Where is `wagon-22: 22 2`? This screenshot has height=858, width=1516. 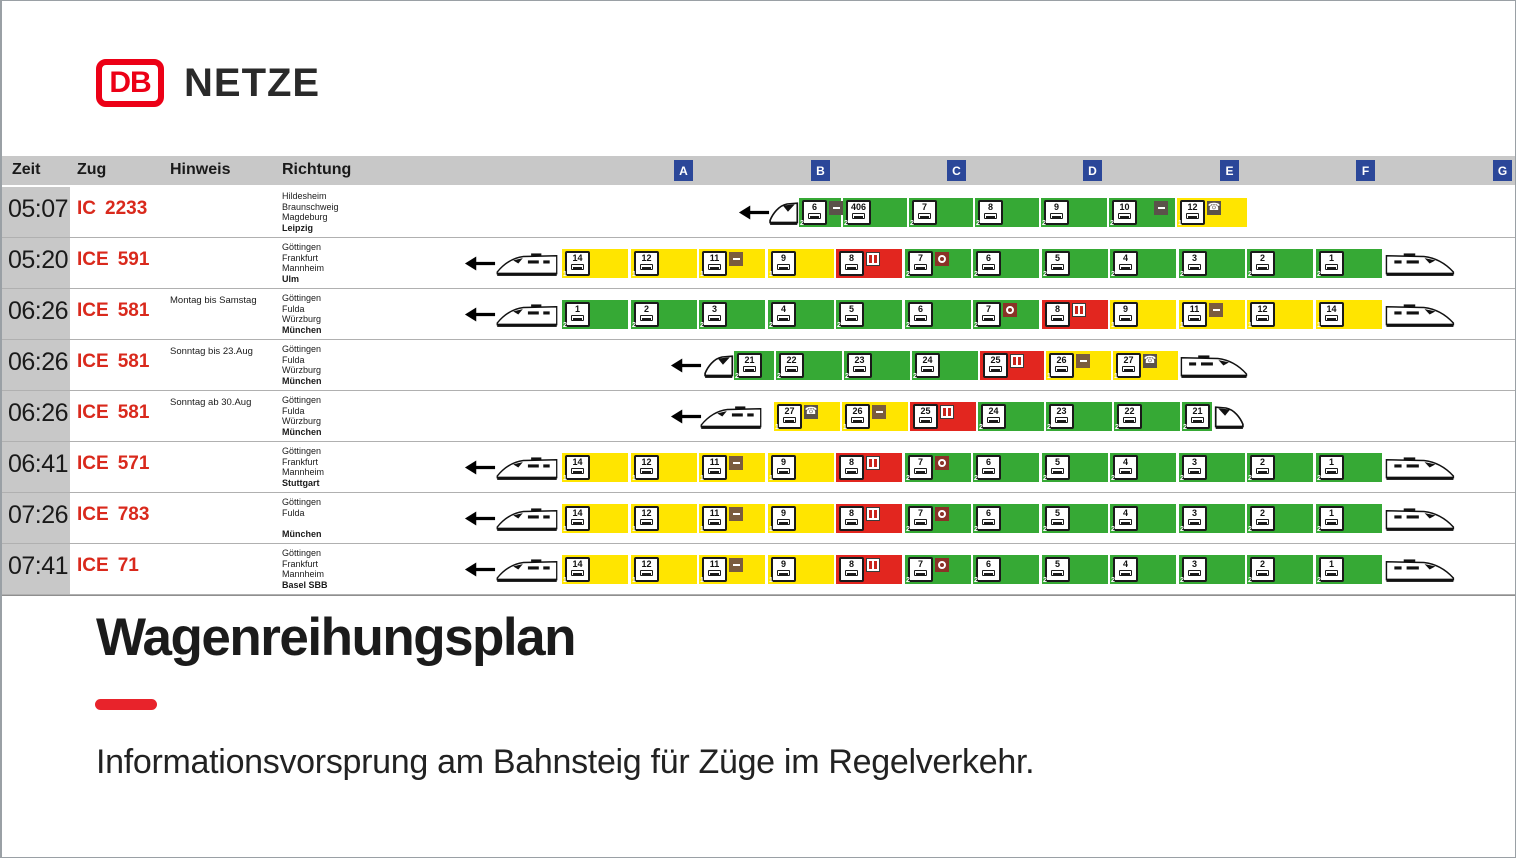
wagon-22: 22 2 is located at coordinates (809, 365).